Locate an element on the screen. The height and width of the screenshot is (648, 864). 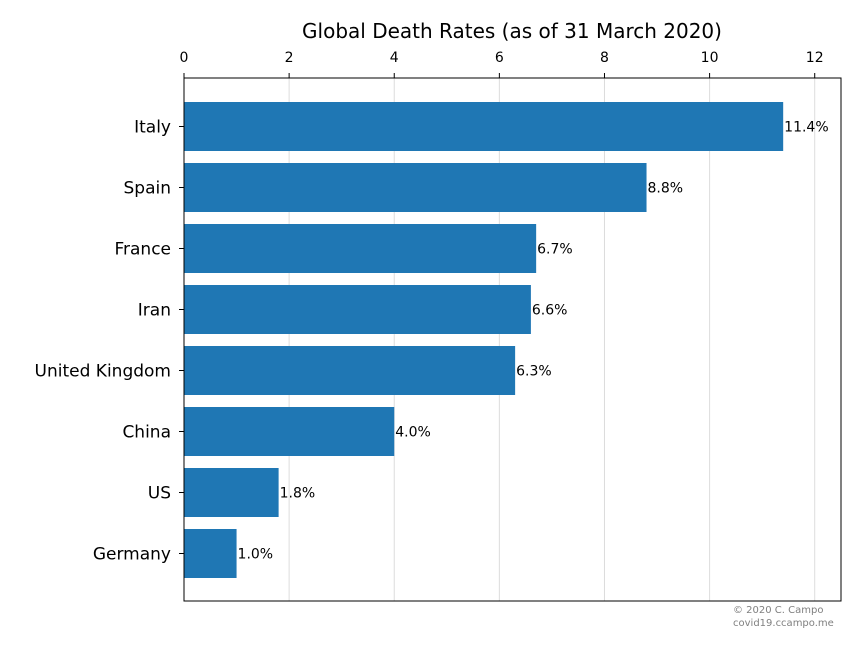
category-label: Germany is located at coordinates (132, 555).